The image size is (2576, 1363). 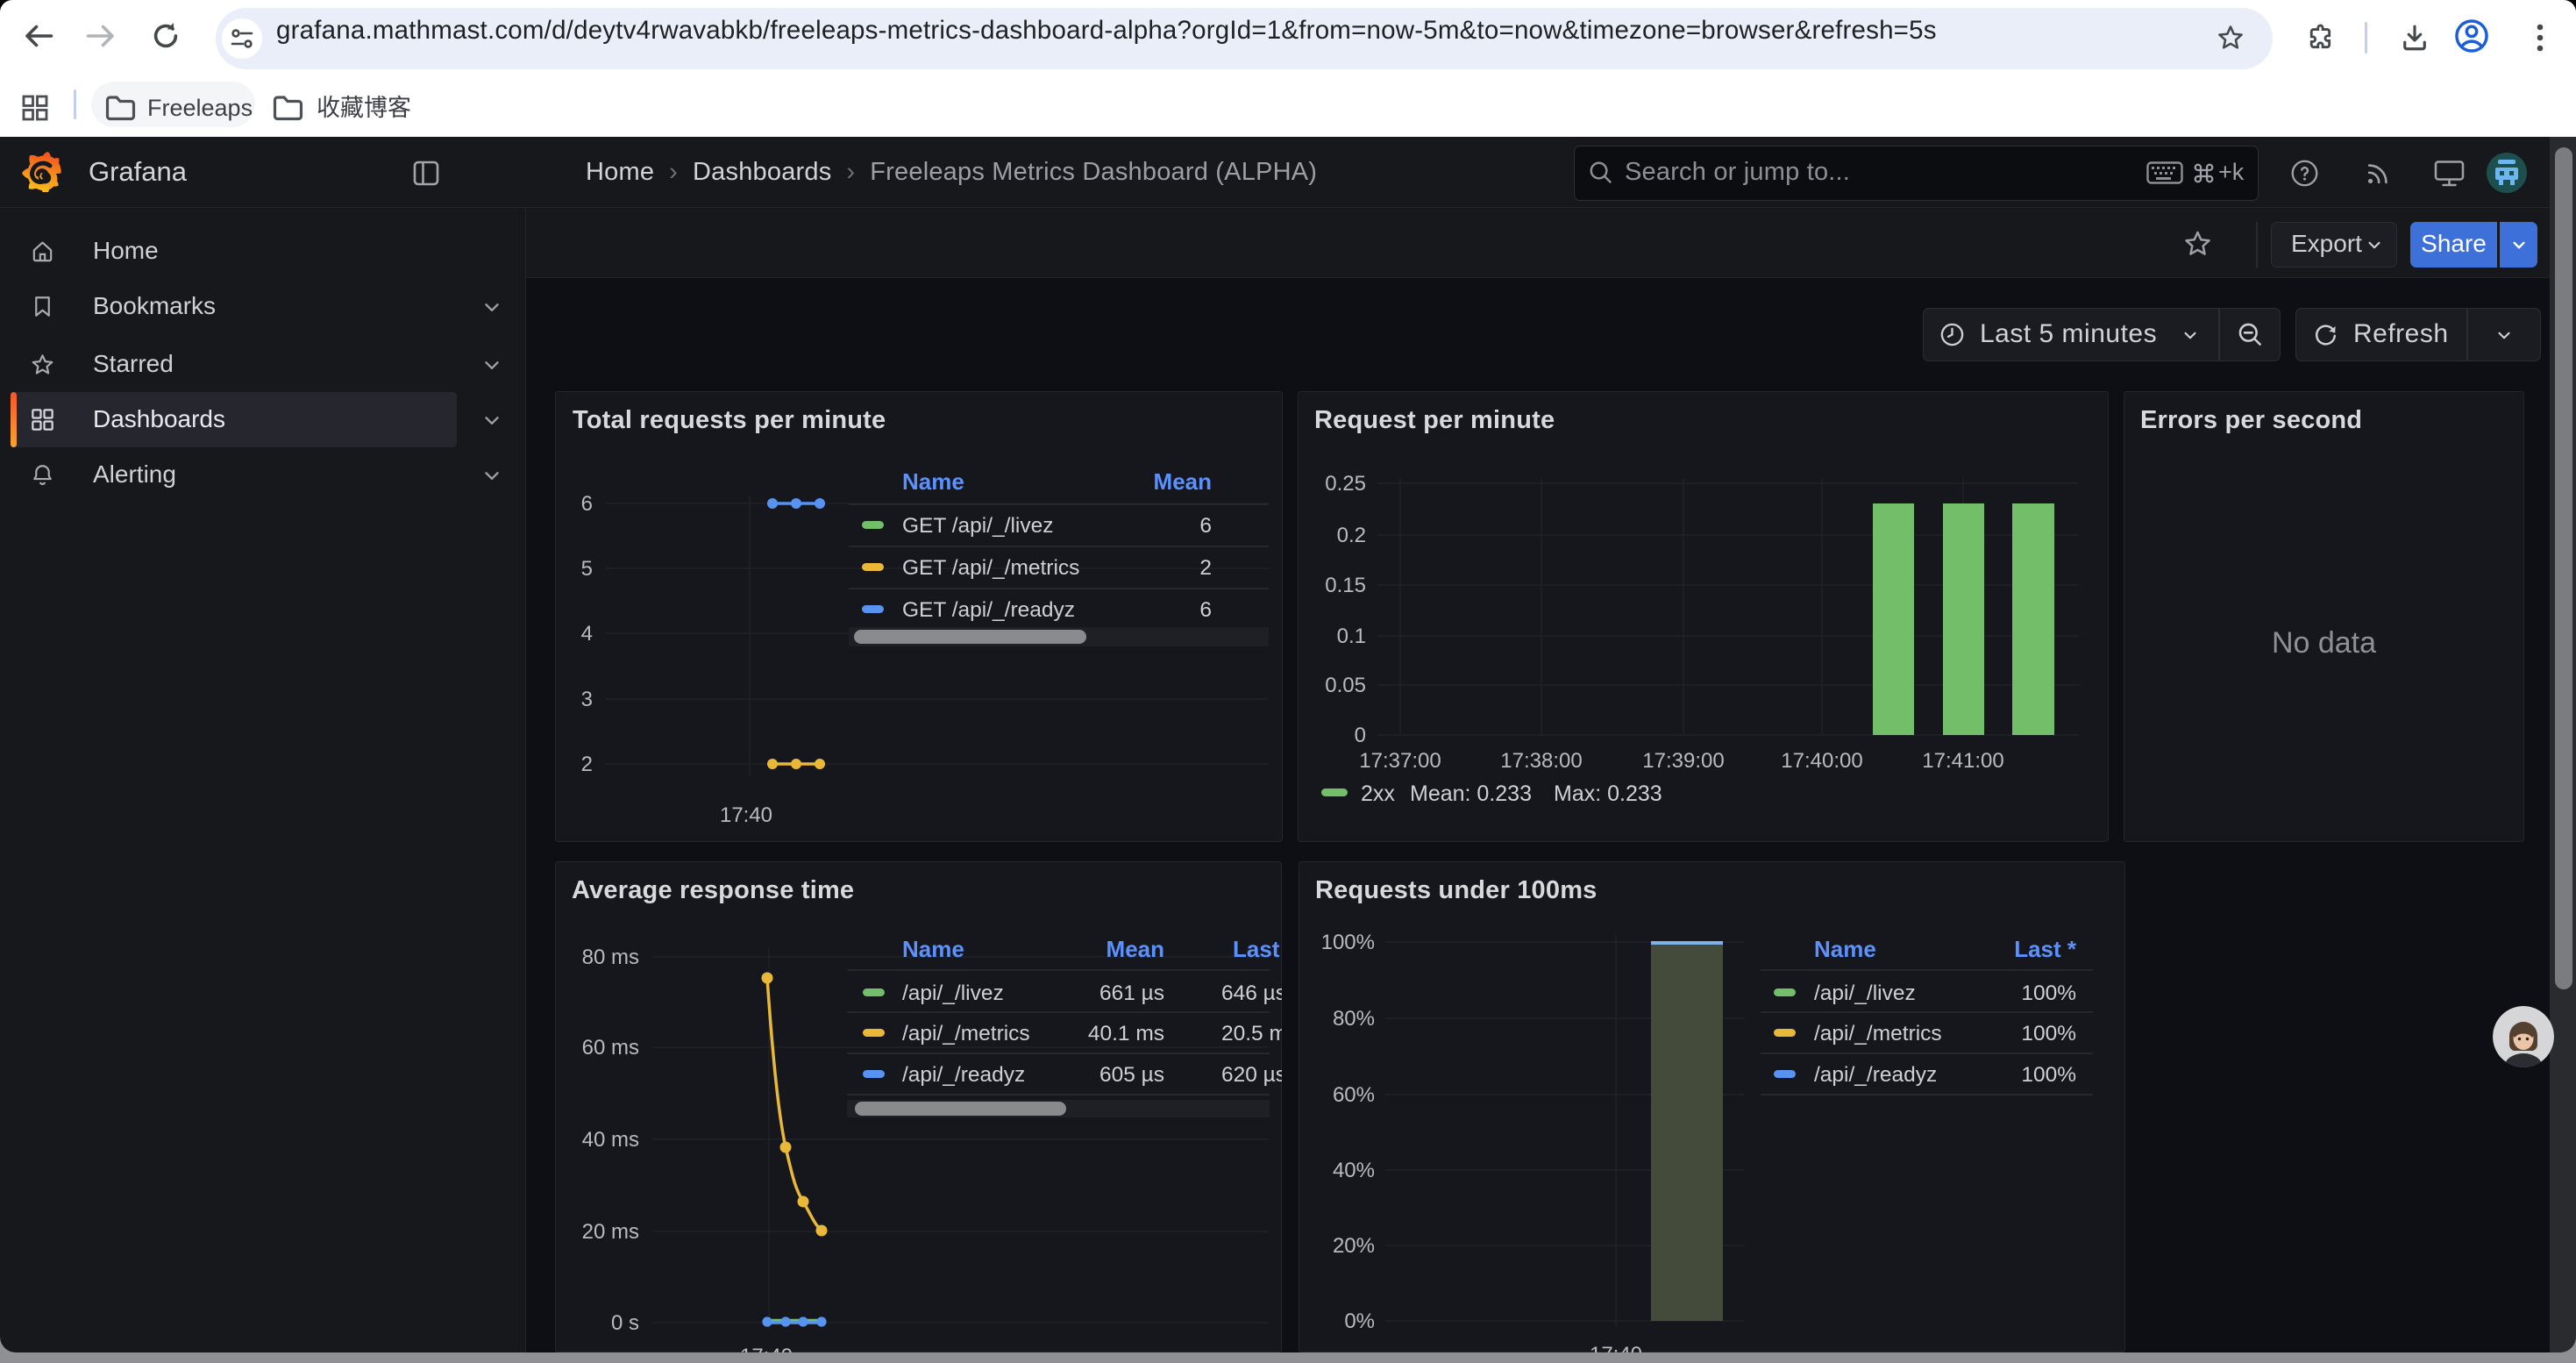 I want to click on svg-text: GET /api/_/metrics, so click(x=990, y=568).